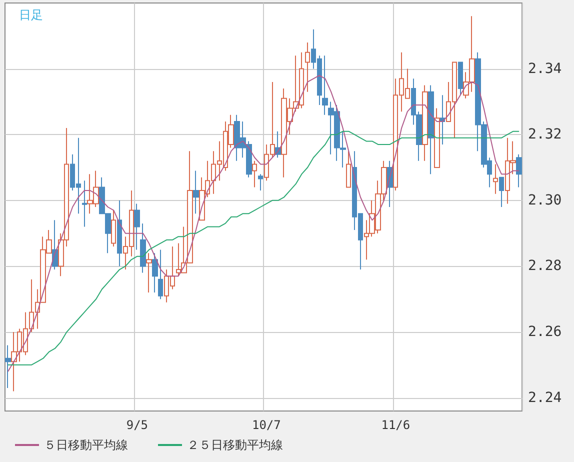  I want to click on y-tick-label: 2.30, so click(545, 200).